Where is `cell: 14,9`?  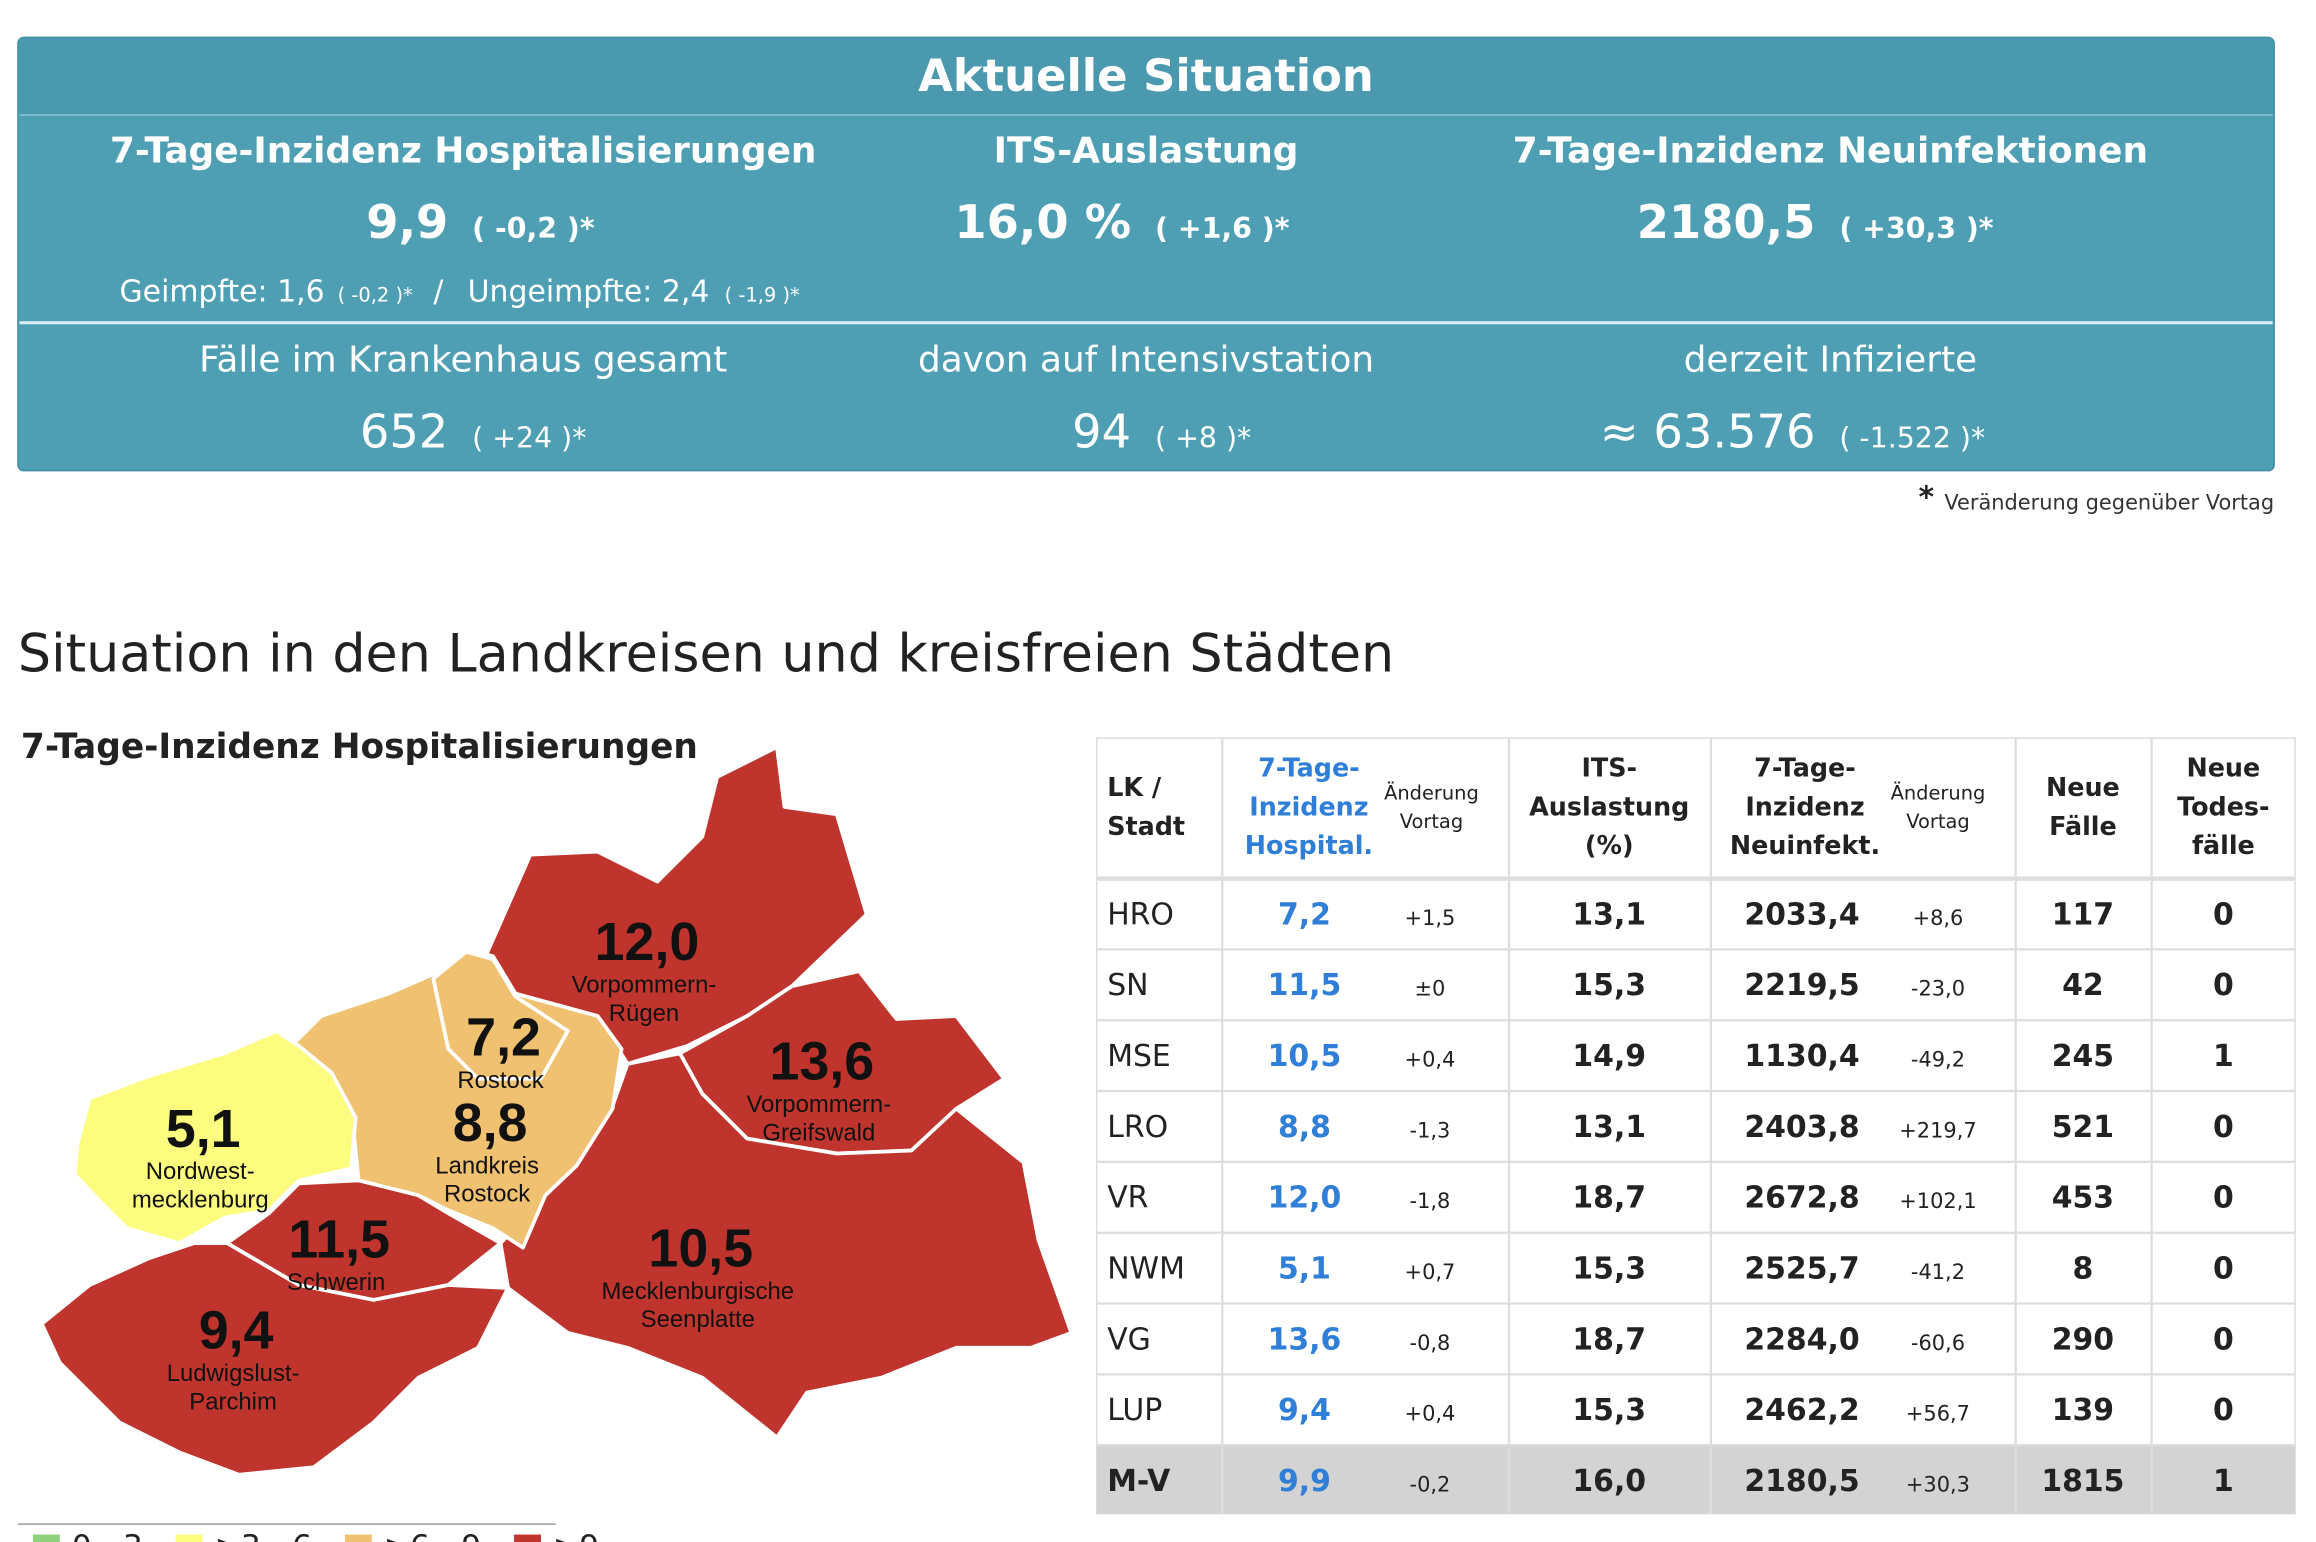 cell: 14,9 is located at coordinates (1609, 1056).